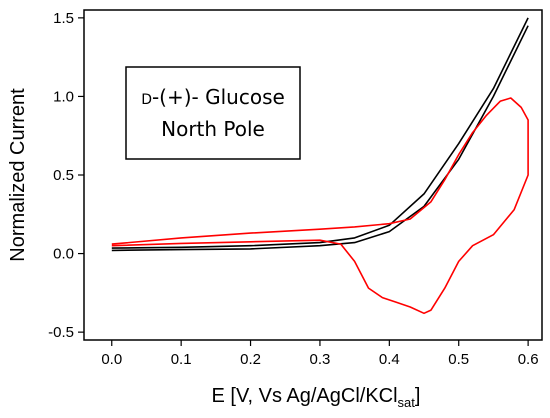 This screenshot has width=550, height=418. What do you see at coordinates (458, 359) in the screenshot?
I see `x-tick-label-5: 0.5` at bounding box center [458, 359].